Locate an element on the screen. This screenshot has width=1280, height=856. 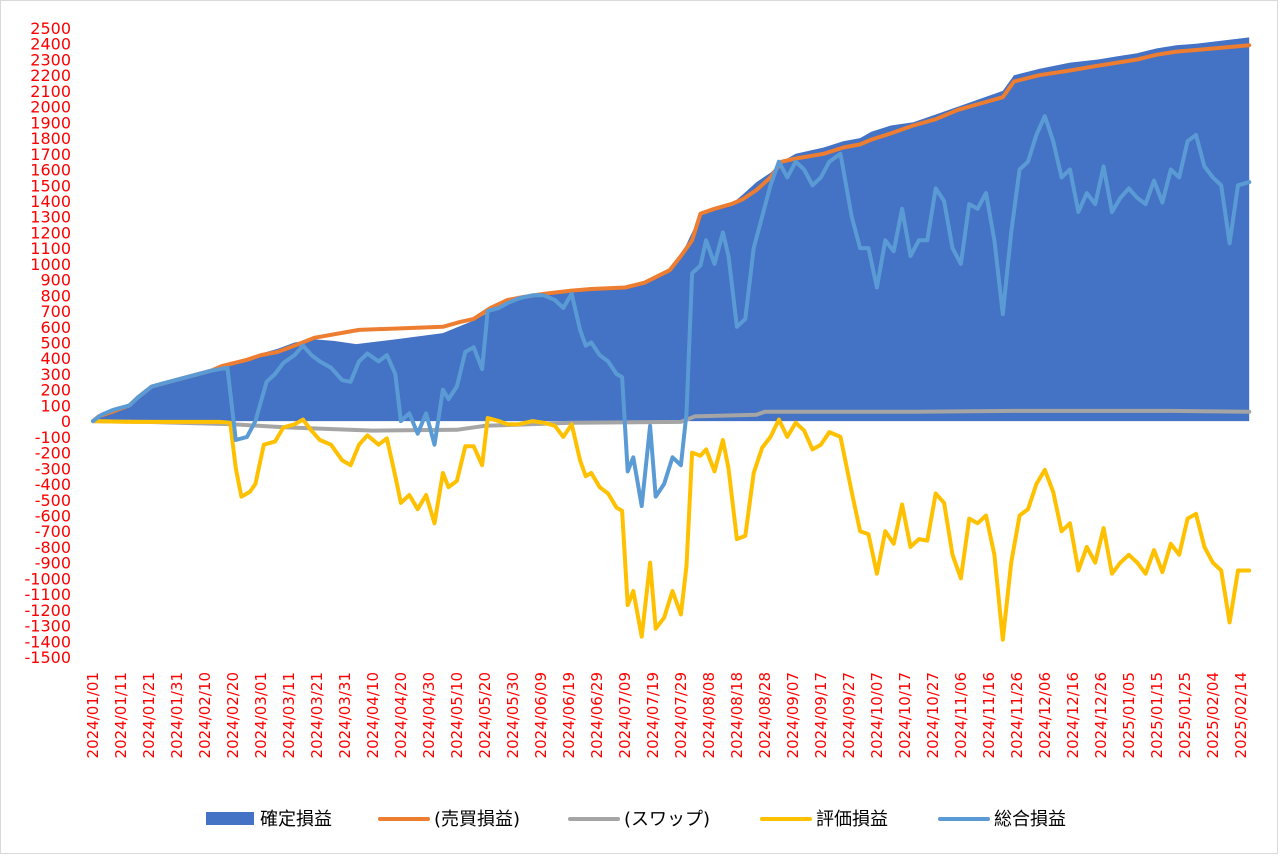
legend-swatch-確定損益 is located at coordinates (230, 818).